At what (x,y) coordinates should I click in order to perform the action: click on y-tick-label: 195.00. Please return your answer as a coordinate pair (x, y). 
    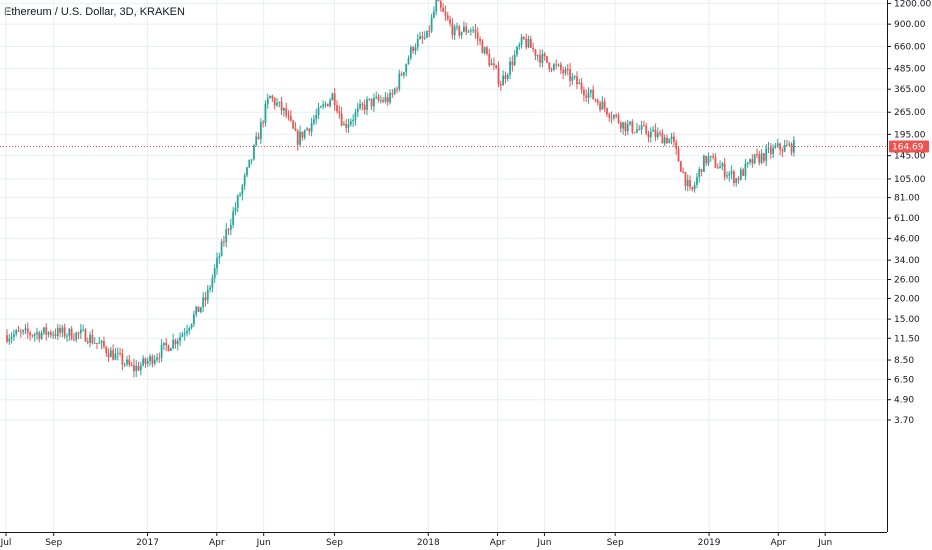
    Looking at the image, I should click on (910, 135).